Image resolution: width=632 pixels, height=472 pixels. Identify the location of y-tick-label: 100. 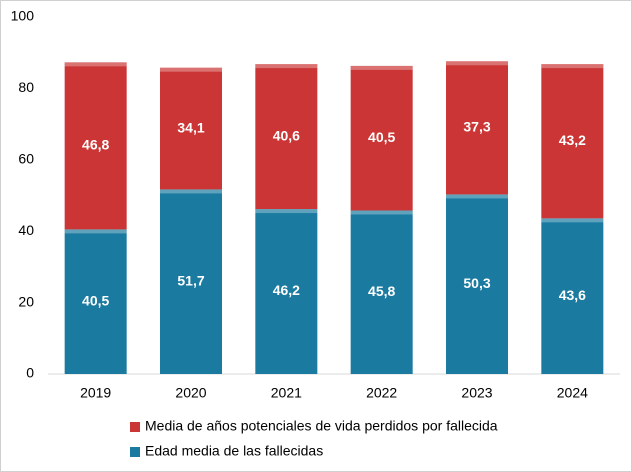
(23, 16).